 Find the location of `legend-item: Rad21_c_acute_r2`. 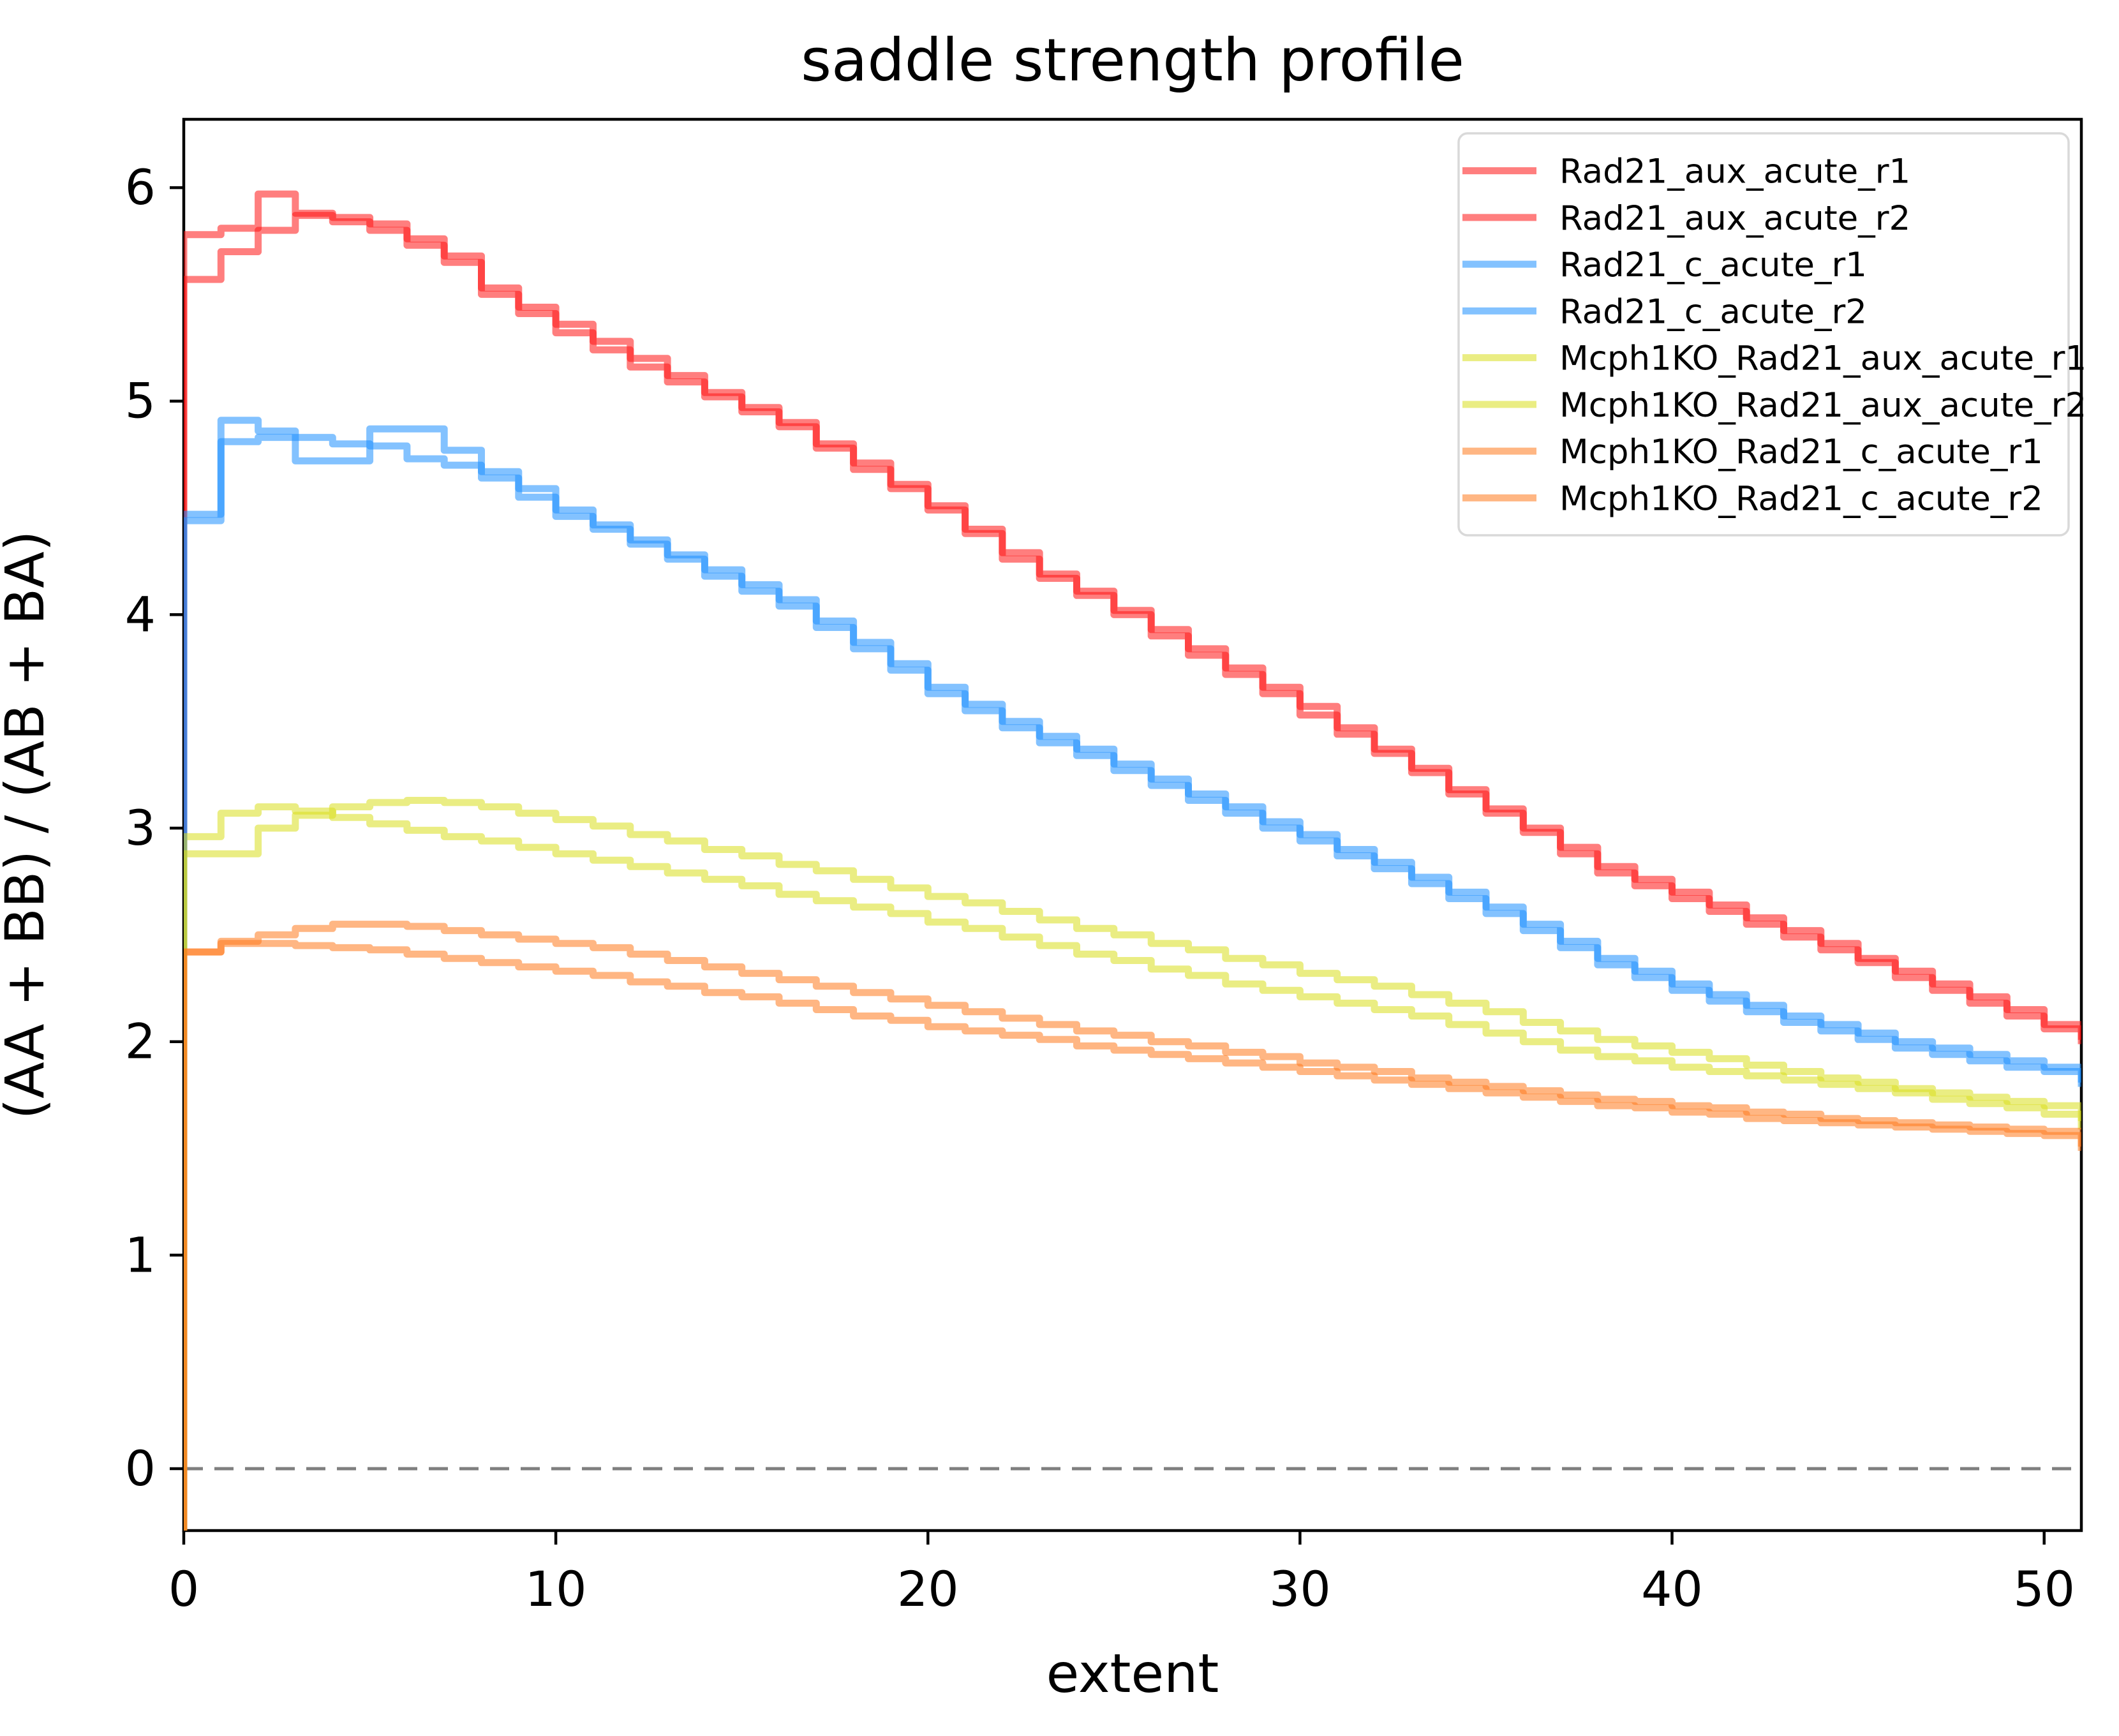

legend-item: Rad21_c_acute_r2 is located at coordinates (1665, 311).